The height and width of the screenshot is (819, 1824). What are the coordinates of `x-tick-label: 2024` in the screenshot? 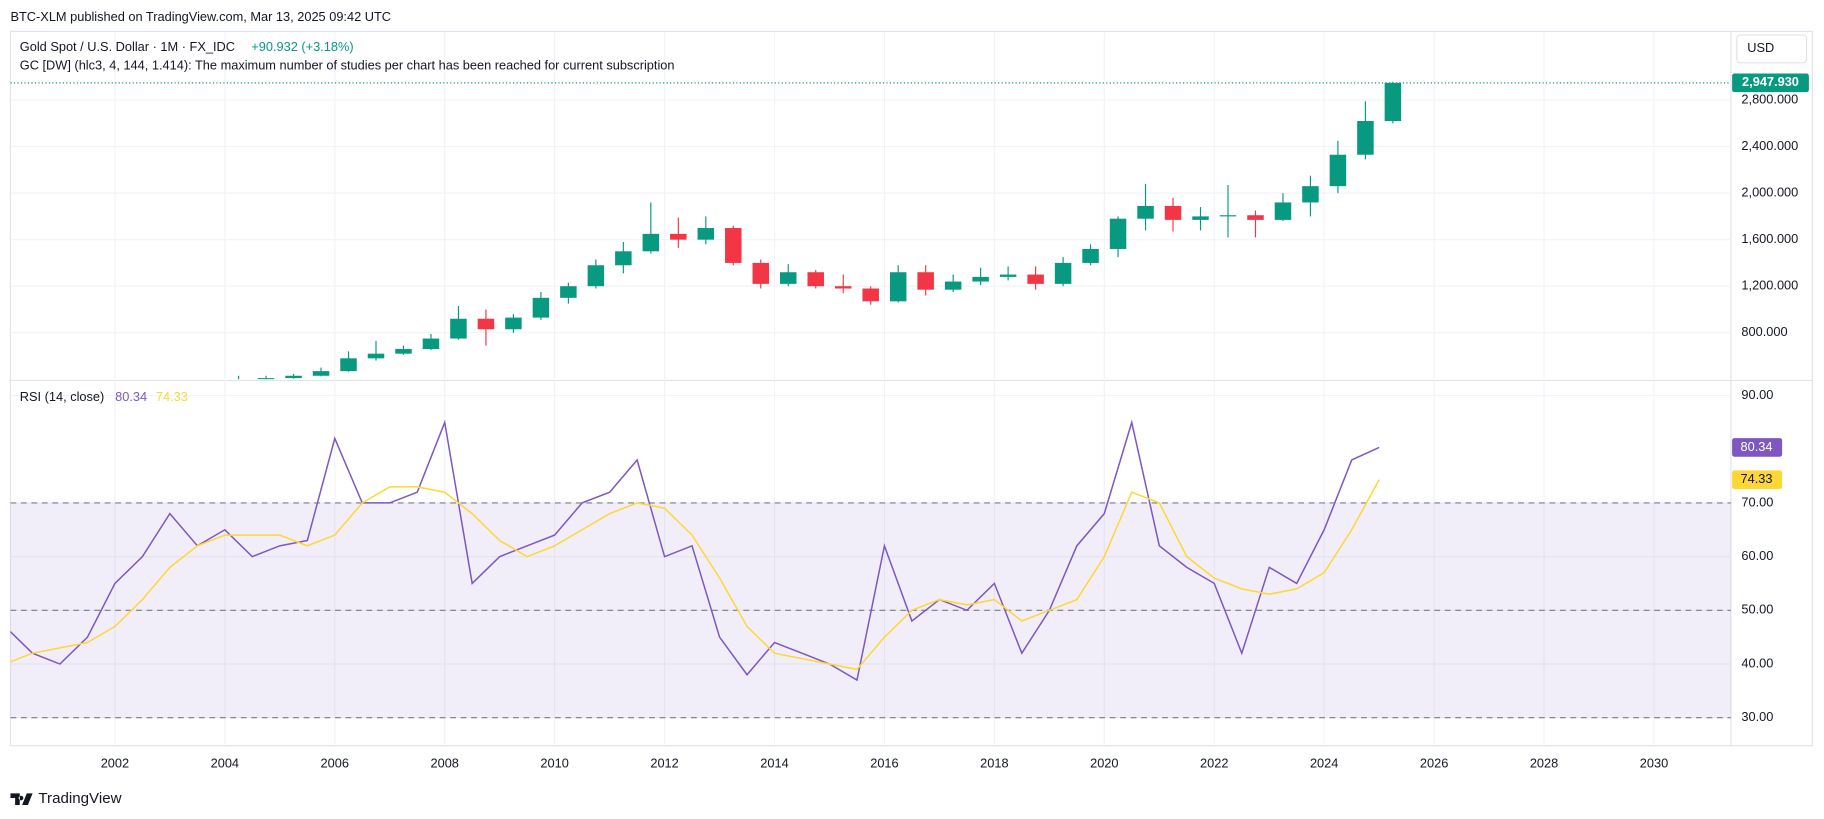 It's located at (1324, 763).